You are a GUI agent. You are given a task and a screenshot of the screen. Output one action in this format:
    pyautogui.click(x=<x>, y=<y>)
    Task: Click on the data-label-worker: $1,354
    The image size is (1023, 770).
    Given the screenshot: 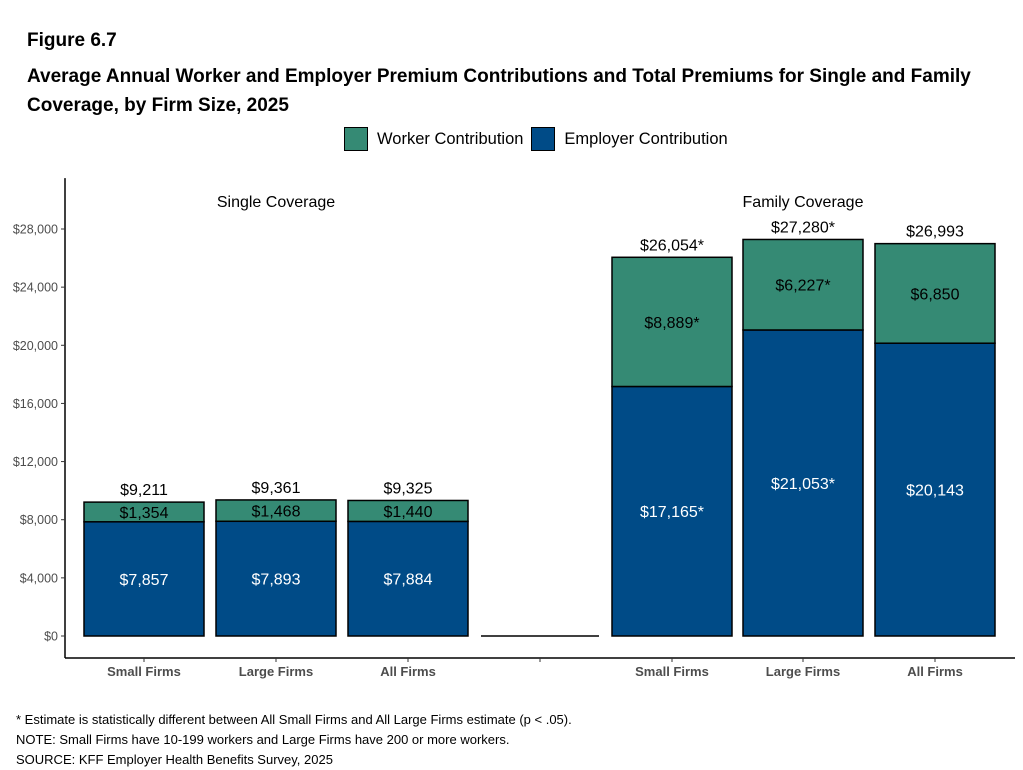 What is the action you would take?
    pyautogui.click(x=144, y=513)
    